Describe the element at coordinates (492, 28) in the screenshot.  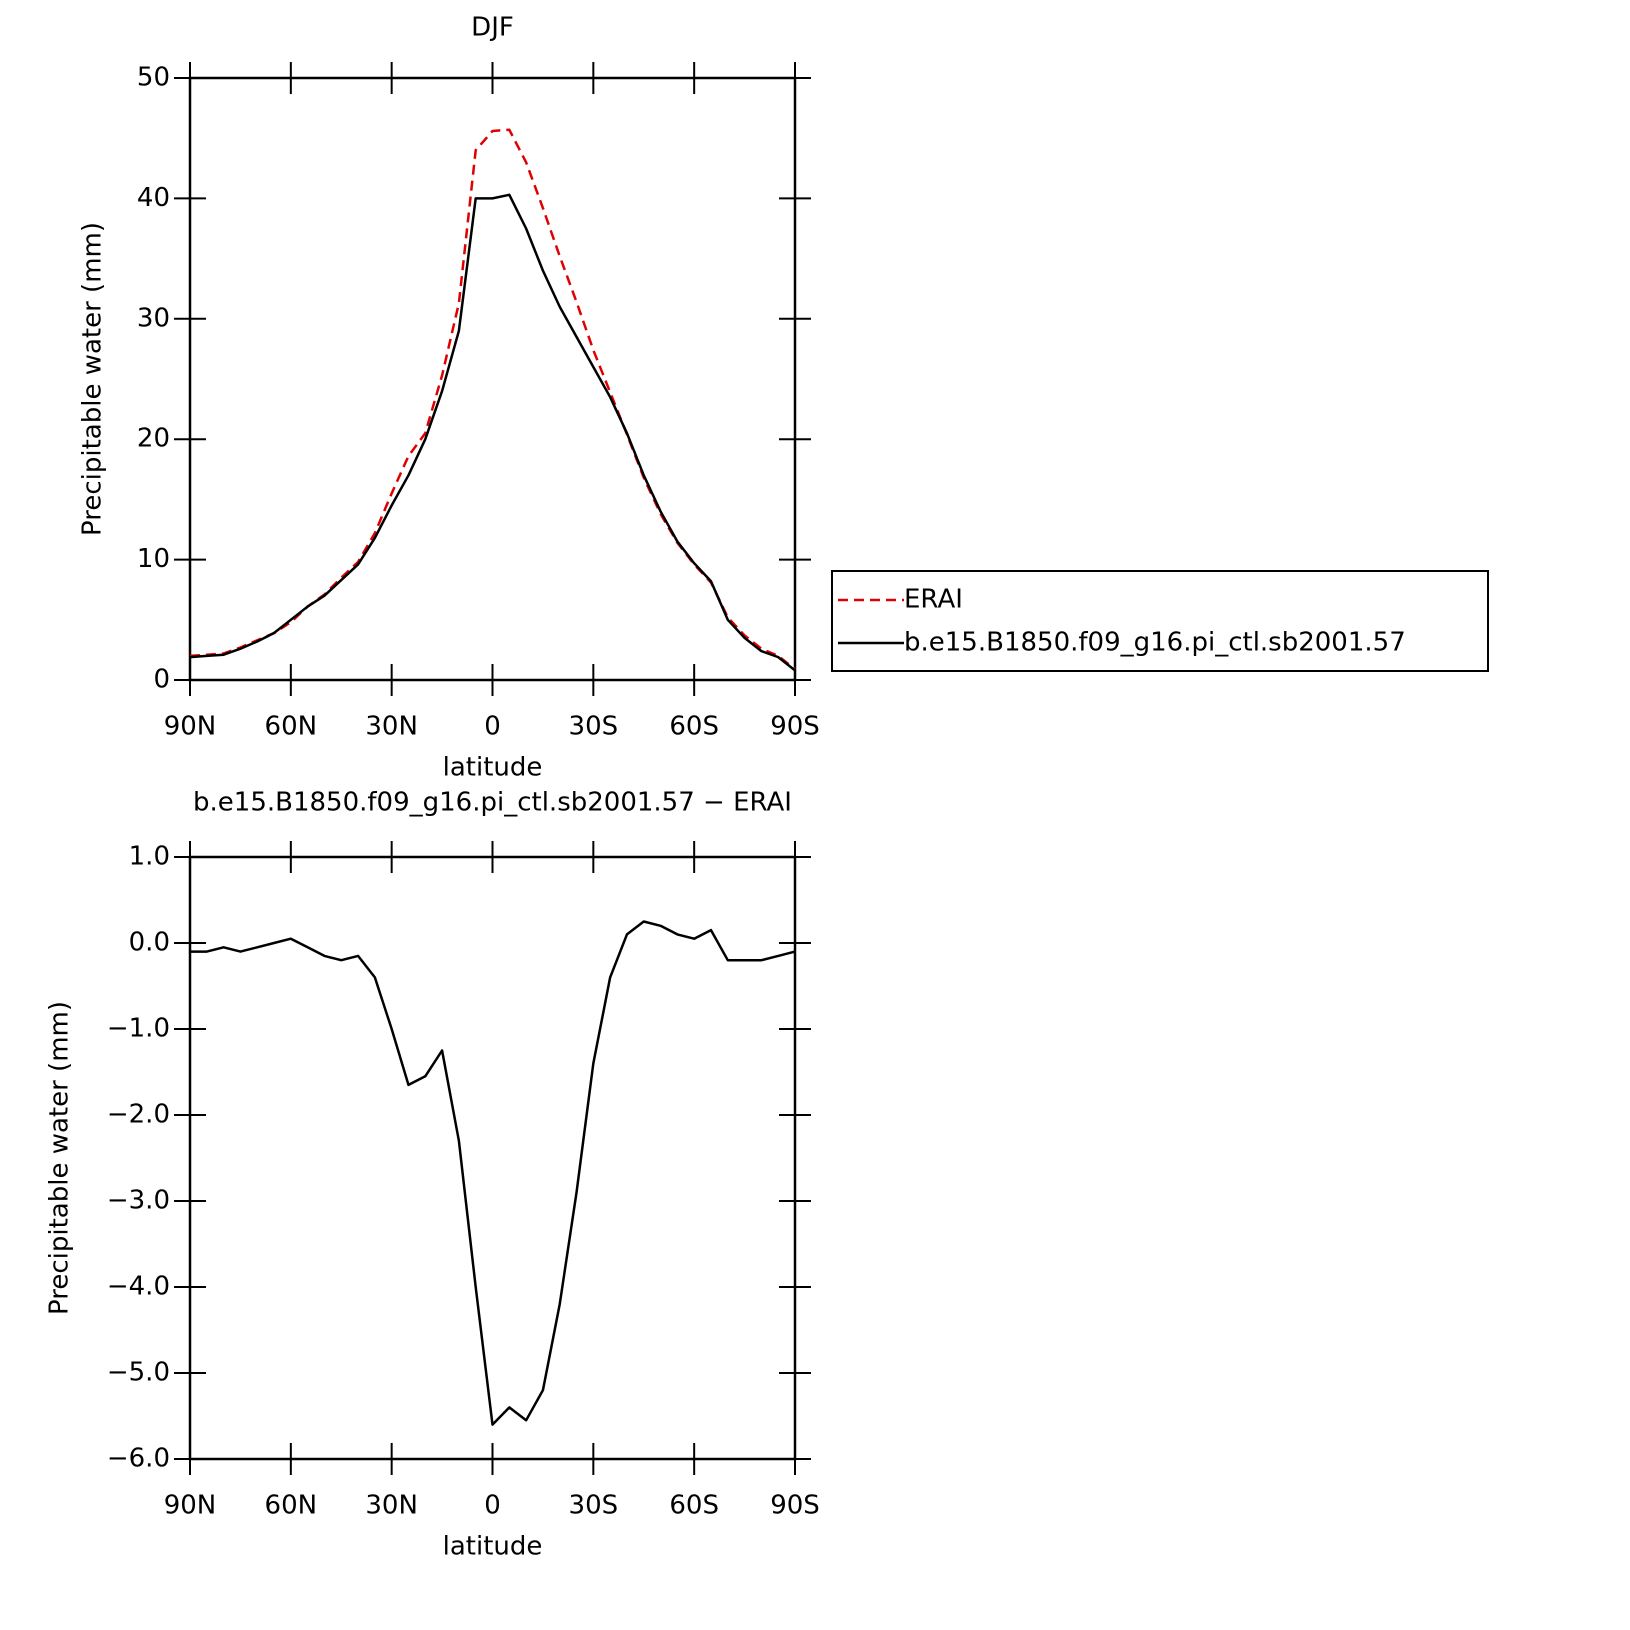
I see `chart-title: DJF` at that location.